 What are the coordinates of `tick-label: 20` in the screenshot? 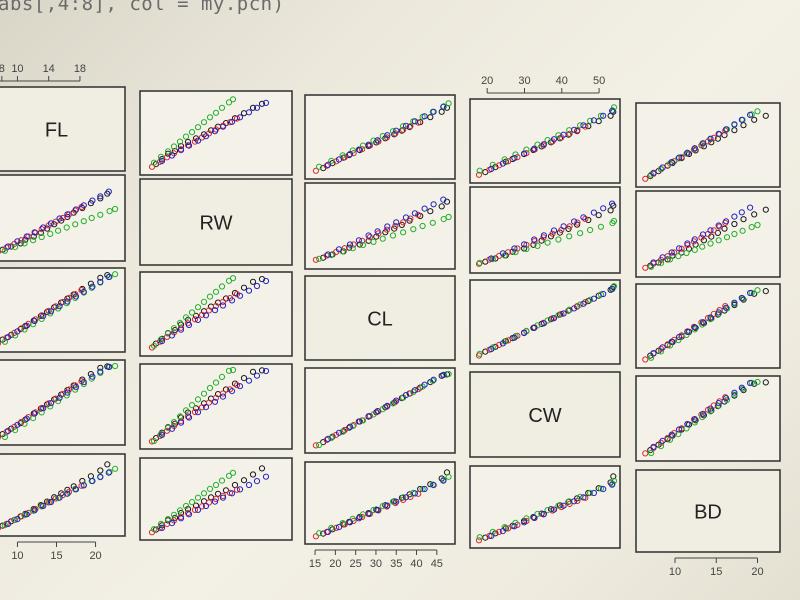 It's located at (757, 572).